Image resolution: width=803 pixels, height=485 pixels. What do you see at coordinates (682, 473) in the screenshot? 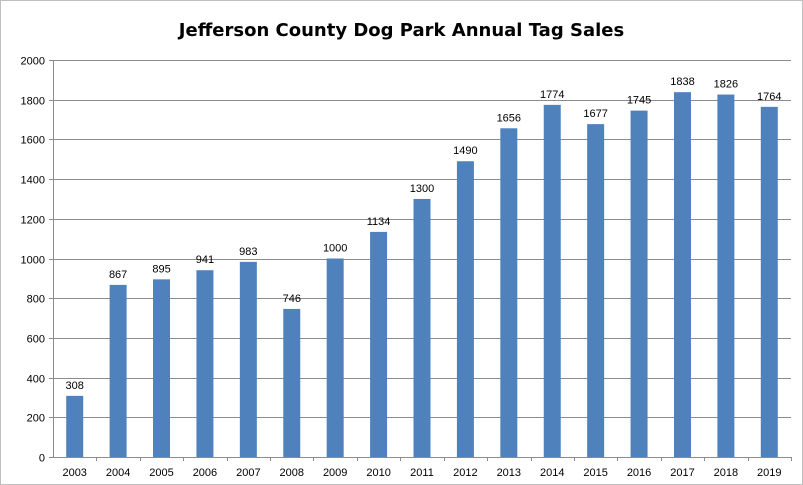
I see `x-tick-label: 2017` at bounding box center [682, 473].